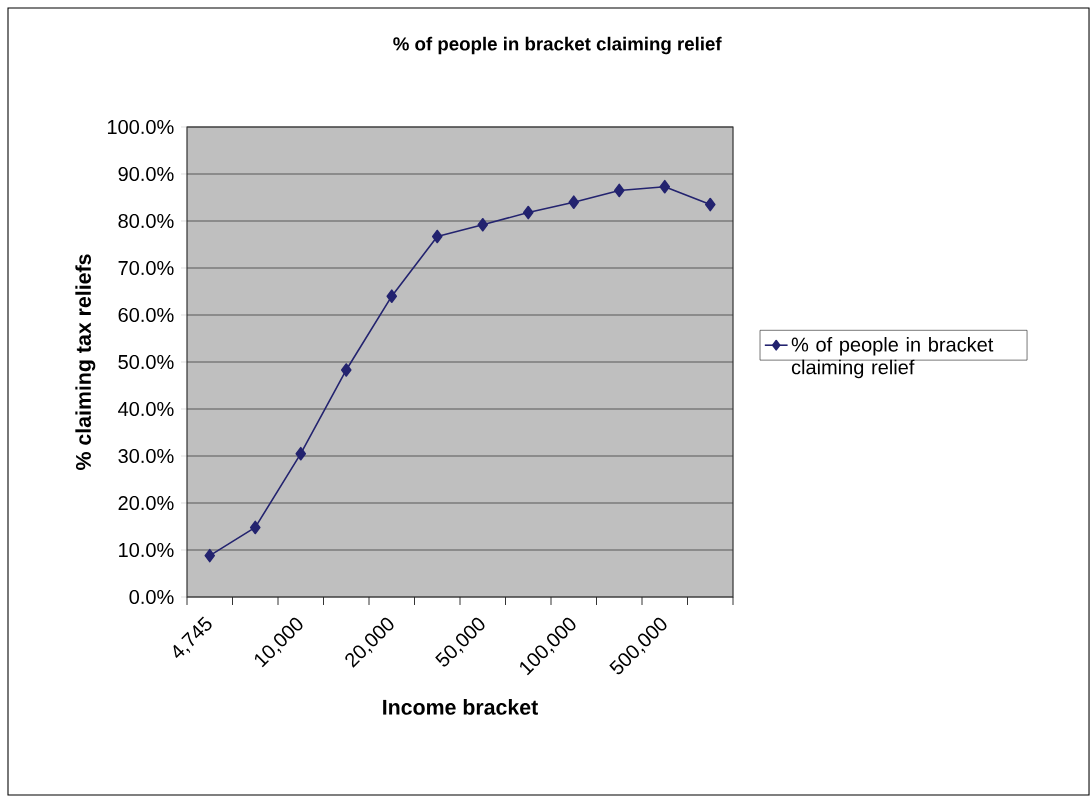 The image size is (1091, 796). Describe the element at coordinates (140, 127) in the screenshot. I see `y-tick-label: 100.0%` at that location.